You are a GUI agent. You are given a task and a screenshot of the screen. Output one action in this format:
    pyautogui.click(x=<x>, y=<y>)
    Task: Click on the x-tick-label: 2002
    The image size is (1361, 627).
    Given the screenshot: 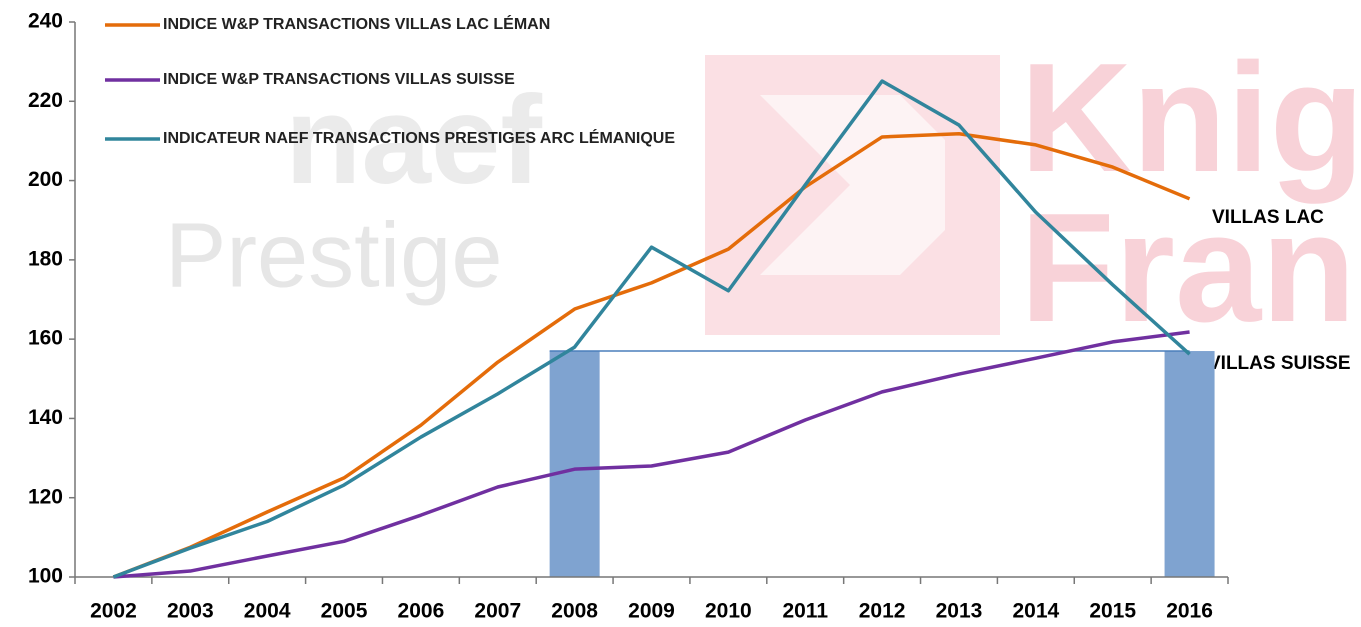 What is the action you would take?
    pyautogui.click(x=113, y=611)
    